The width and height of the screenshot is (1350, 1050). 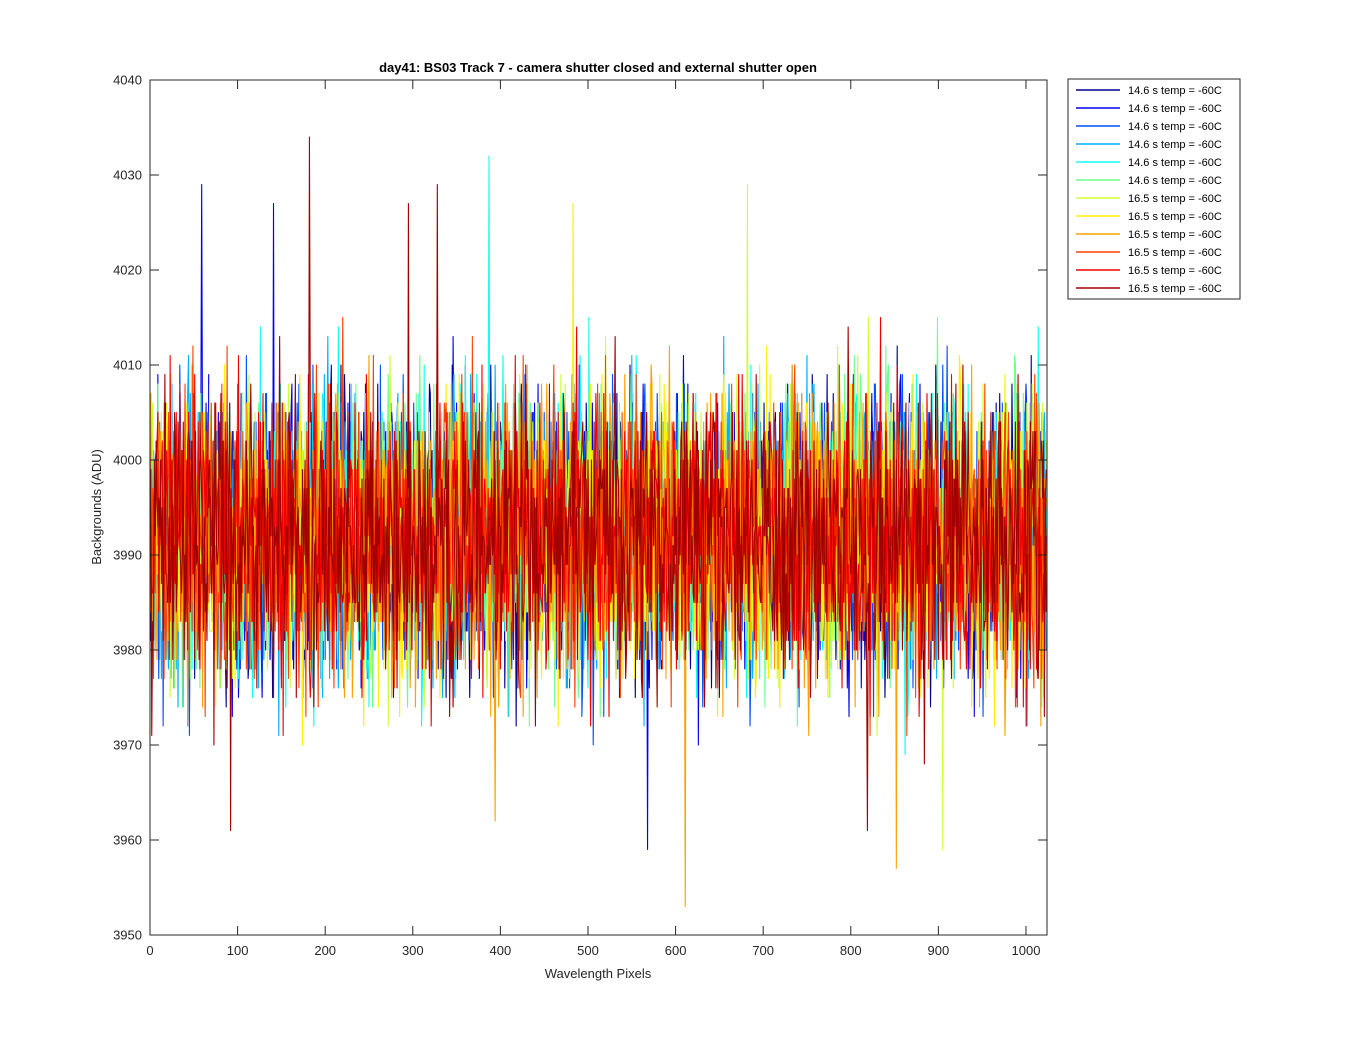 I want to click on x-tick-label-8: 800, so click(x=851, y=950).